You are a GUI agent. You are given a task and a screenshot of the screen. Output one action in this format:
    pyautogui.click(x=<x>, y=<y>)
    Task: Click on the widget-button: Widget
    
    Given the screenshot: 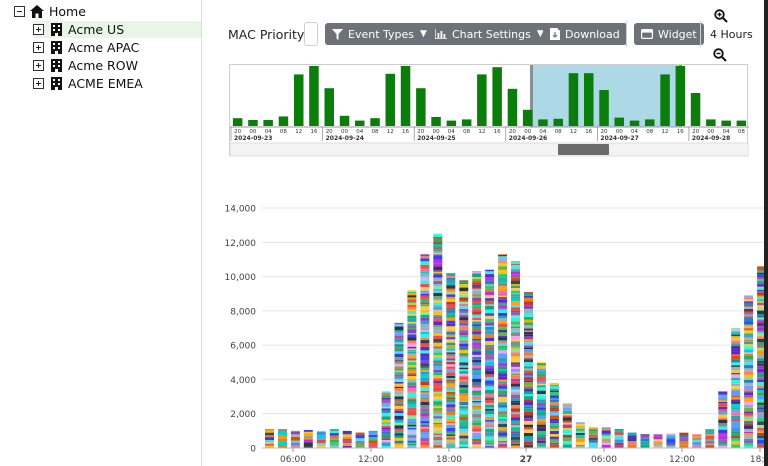 What is the action you would take?
    pyautogui.click(x=669, y=34)
    